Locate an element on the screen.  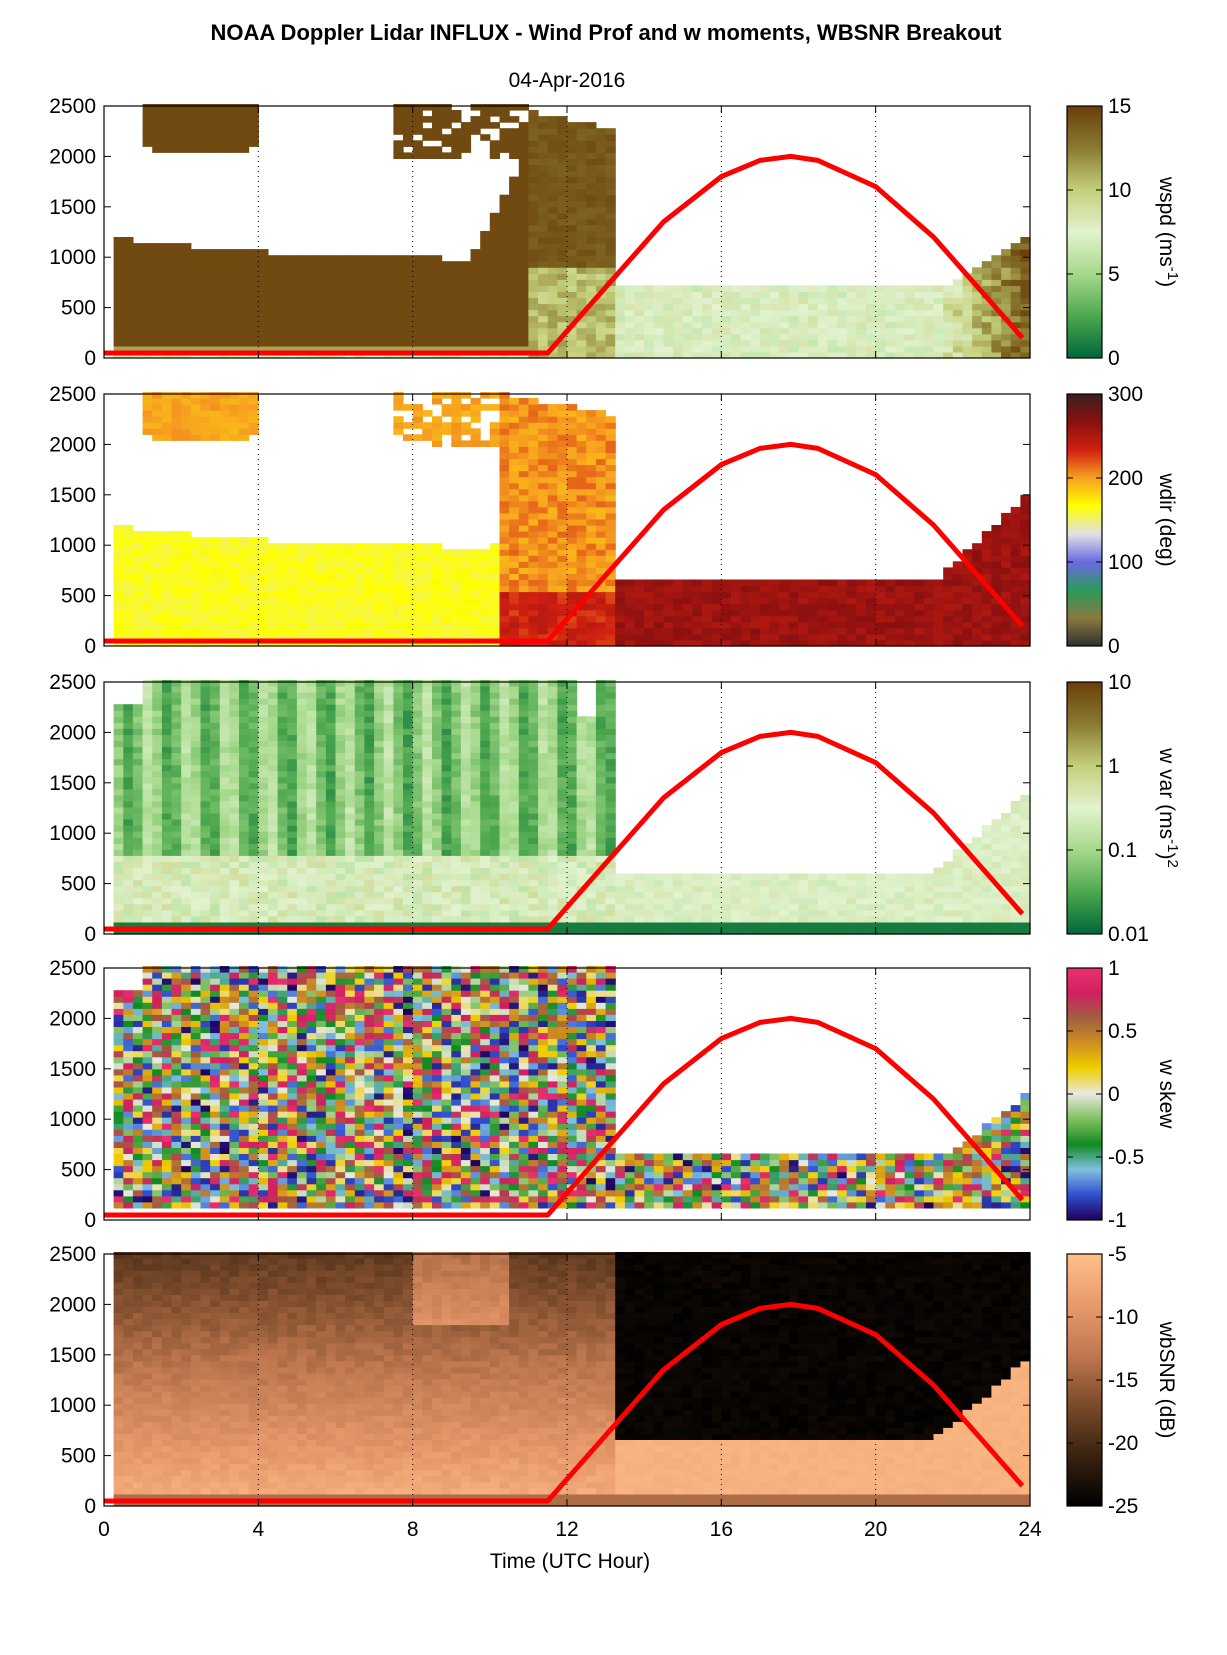
colorbar-label-exponent: -1 is located at coordinates (1172, 273).